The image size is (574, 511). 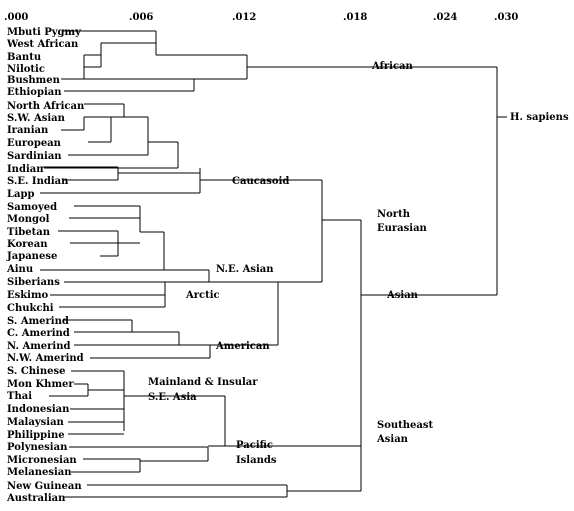 What do you see at coordinates (36, 371) in the screenshot?
I see `leaf-label: S. Chinese` at bounding box center [36, 371].